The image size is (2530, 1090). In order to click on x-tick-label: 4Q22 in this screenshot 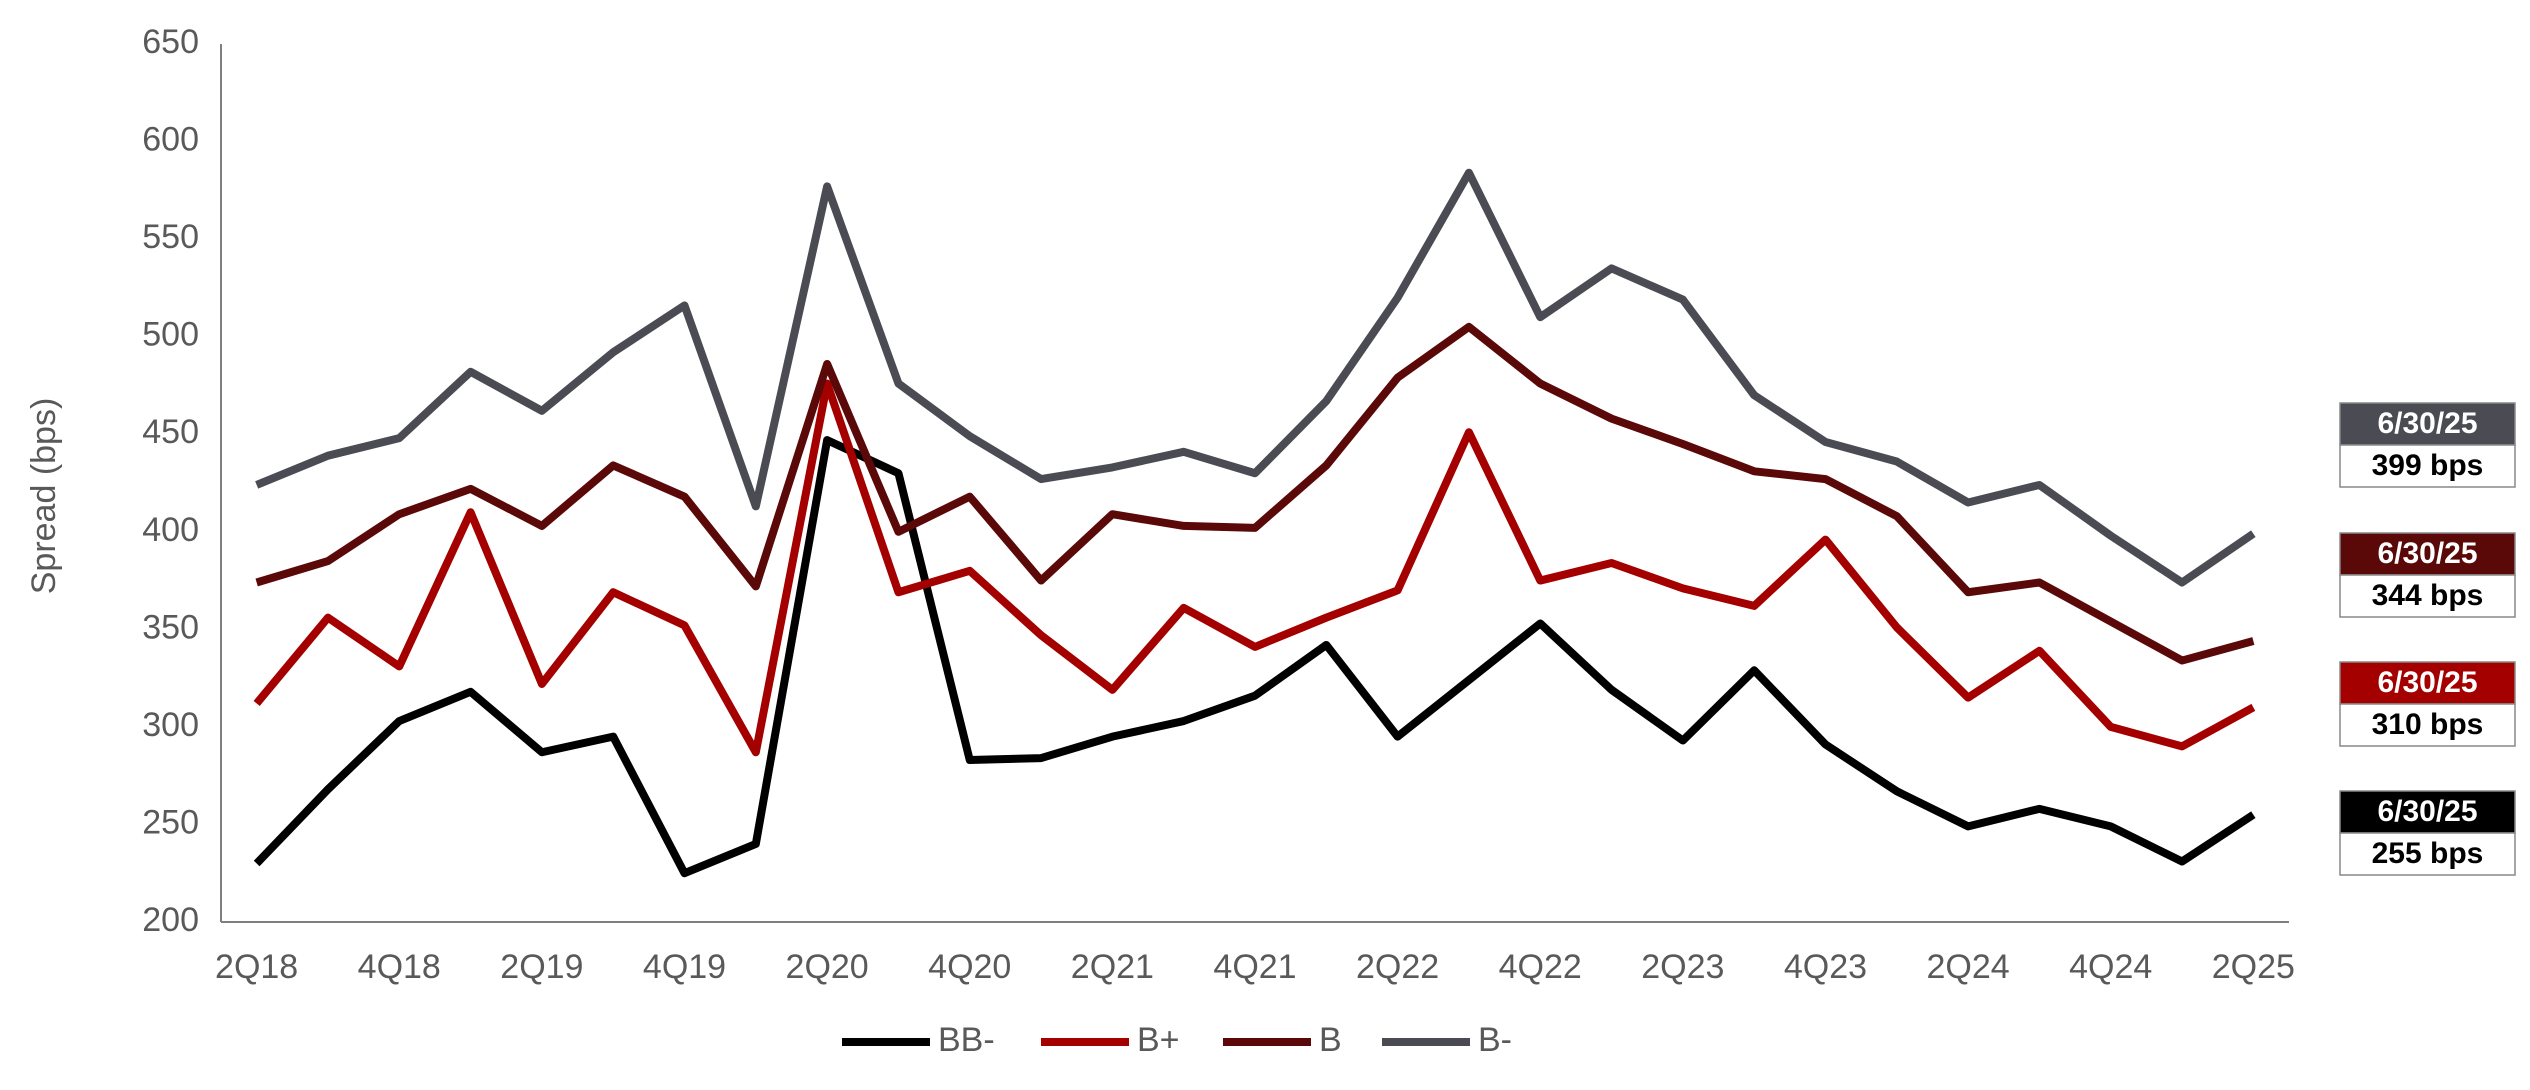, I will do `click(1540, 967)`.